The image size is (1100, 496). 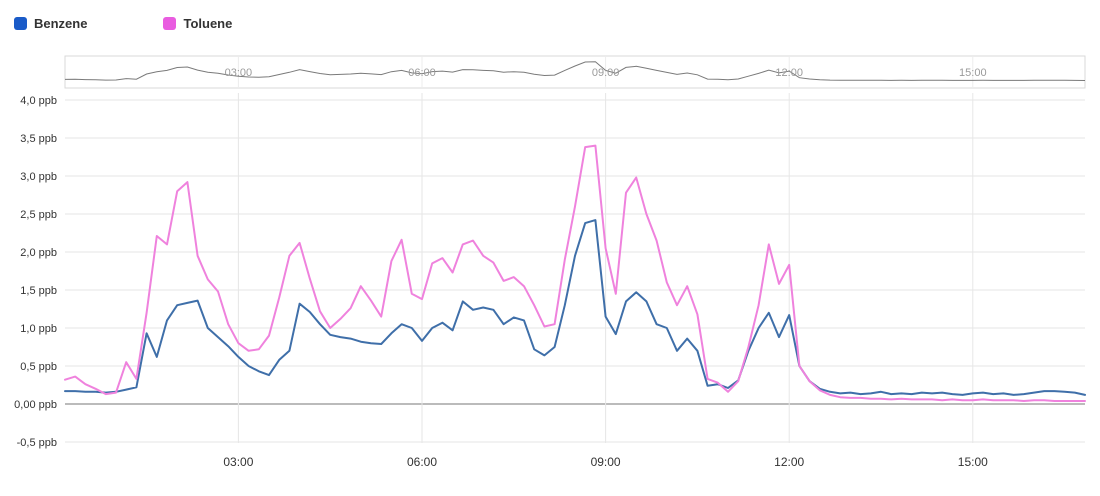 I want to click on y-axis-label: 1,0 ppb, so click(x=38, y=329).